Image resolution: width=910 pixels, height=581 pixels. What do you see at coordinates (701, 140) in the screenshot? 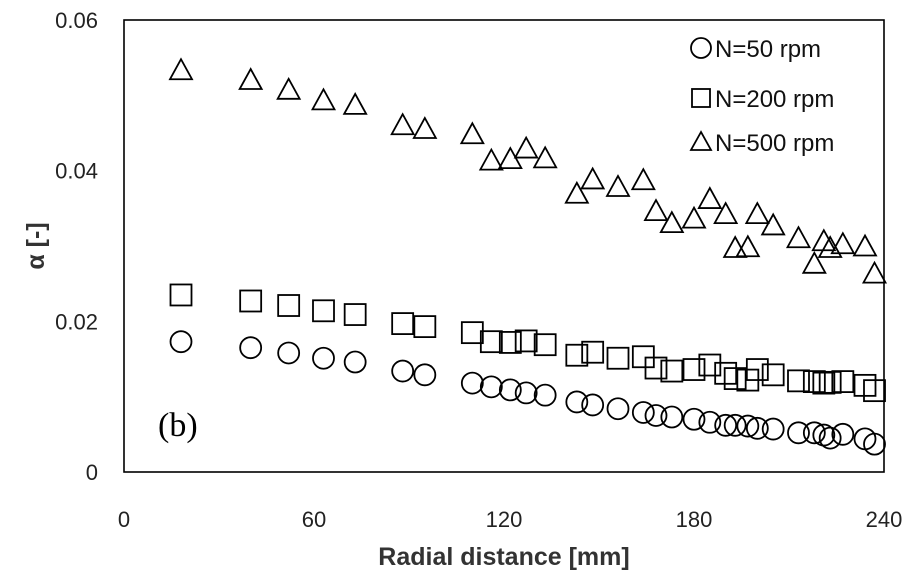
I see `legend-marker-n500` at bounding box center [701, 140].